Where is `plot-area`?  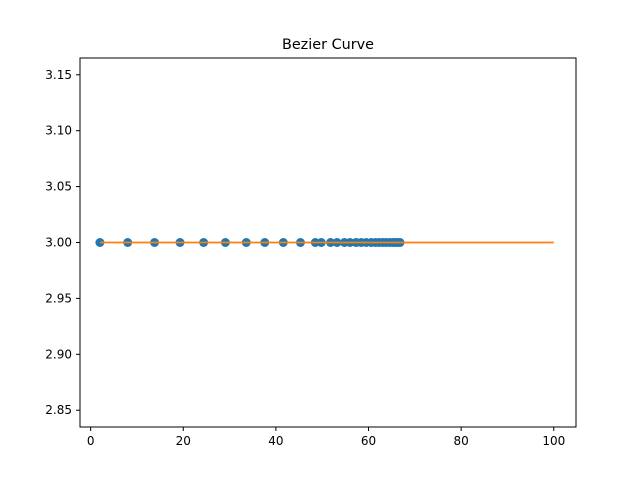 plot-area is located at coordinates (324, 242).